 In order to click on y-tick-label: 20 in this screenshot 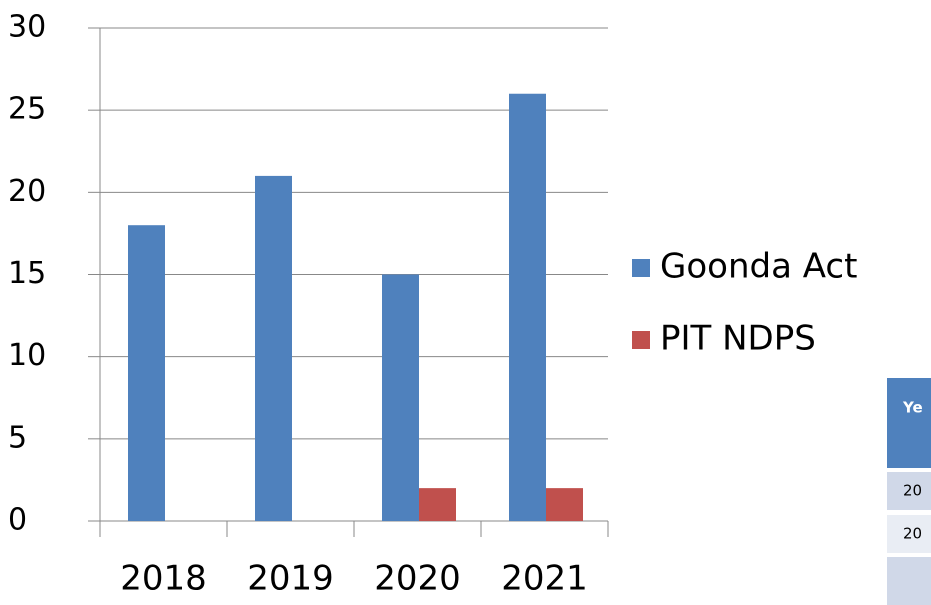, I will do `click(27, 191)`.